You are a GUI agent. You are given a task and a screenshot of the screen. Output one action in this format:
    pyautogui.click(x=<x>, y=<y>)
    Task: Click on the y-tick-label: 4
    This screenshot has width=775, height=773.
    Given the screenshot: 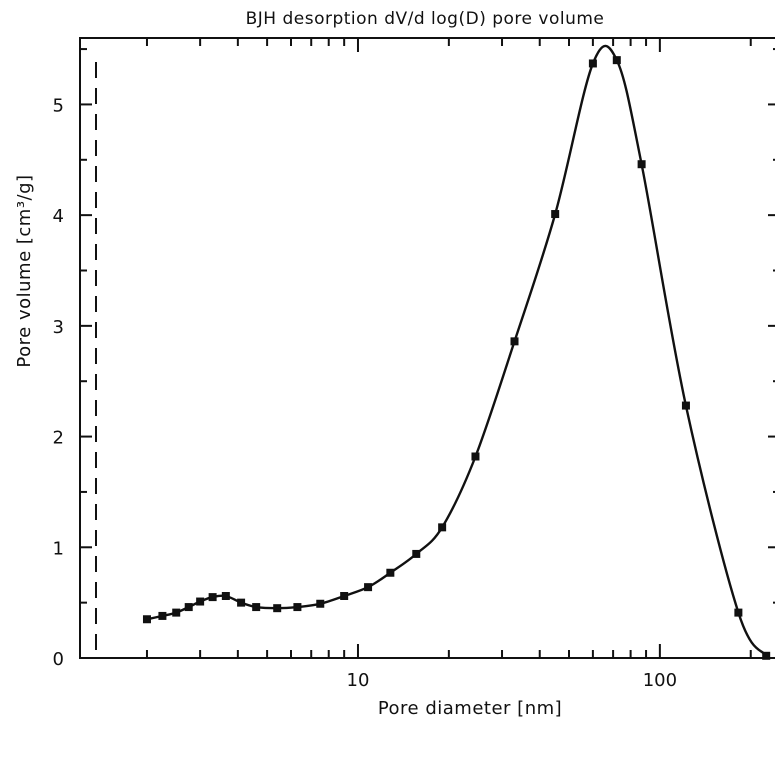 What is the action you would take?
    pyautogui.click(x=58, y=216)
    